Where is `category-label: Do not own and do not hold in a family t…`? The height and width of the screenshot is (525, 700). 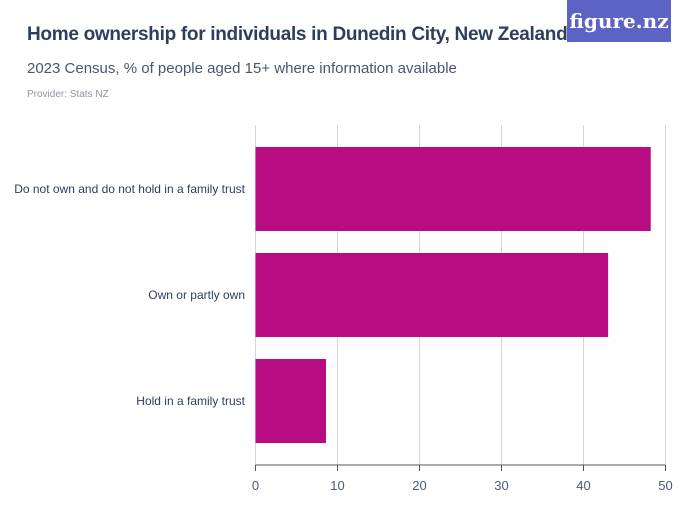 category-label: Do not own and do not hold in a family t… is located at coordinates (129, 189).